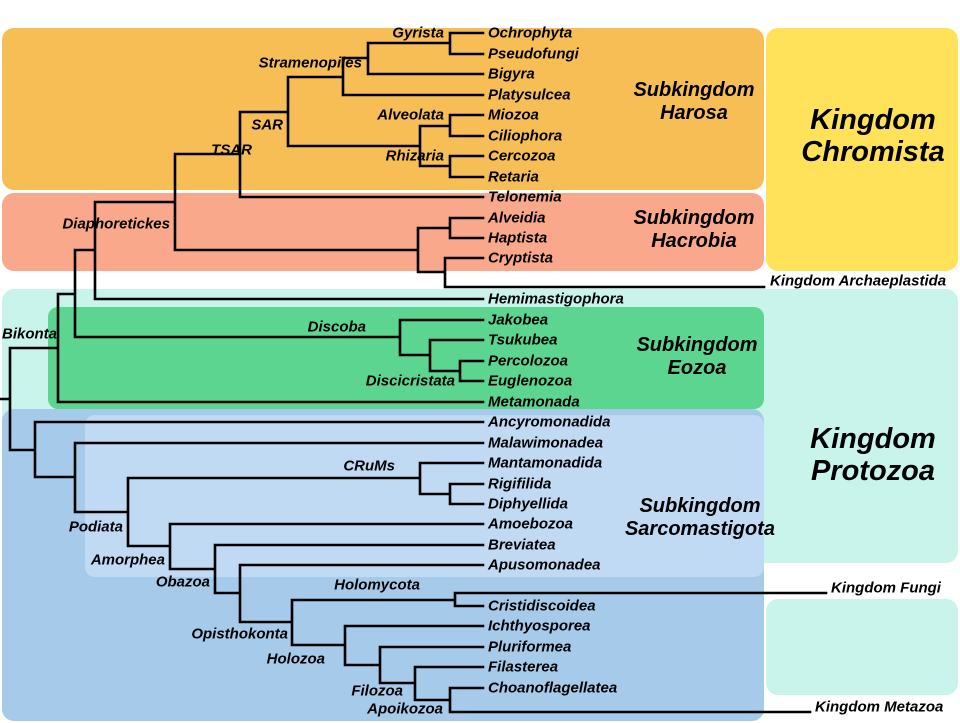 Image resolution: width=960 pixels, height=723 pixels. Describe the element at coordinates (517, 218) in the screenshot. I see `leaf-alveidia: Alveidia` at that location.